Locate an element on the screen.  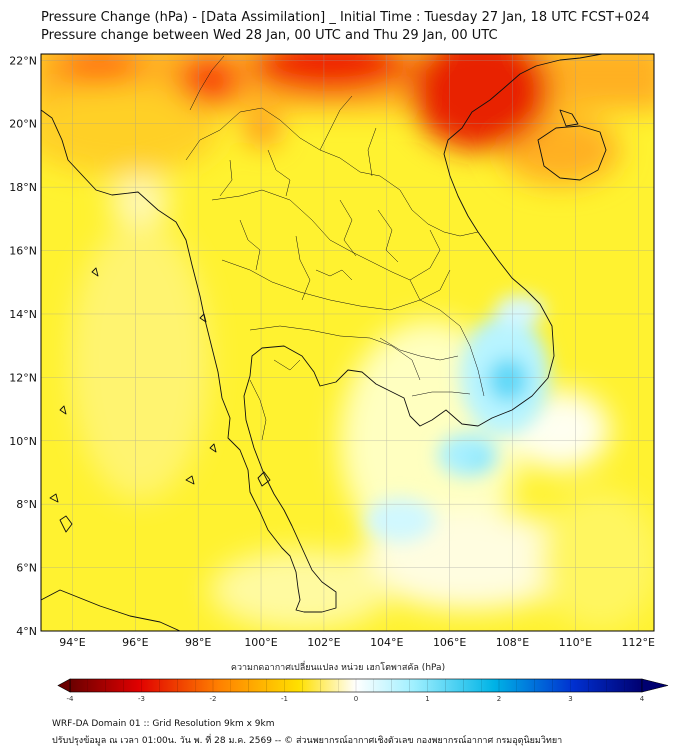
lon-tick-label: 112°E is located at coordinates (638, 642).